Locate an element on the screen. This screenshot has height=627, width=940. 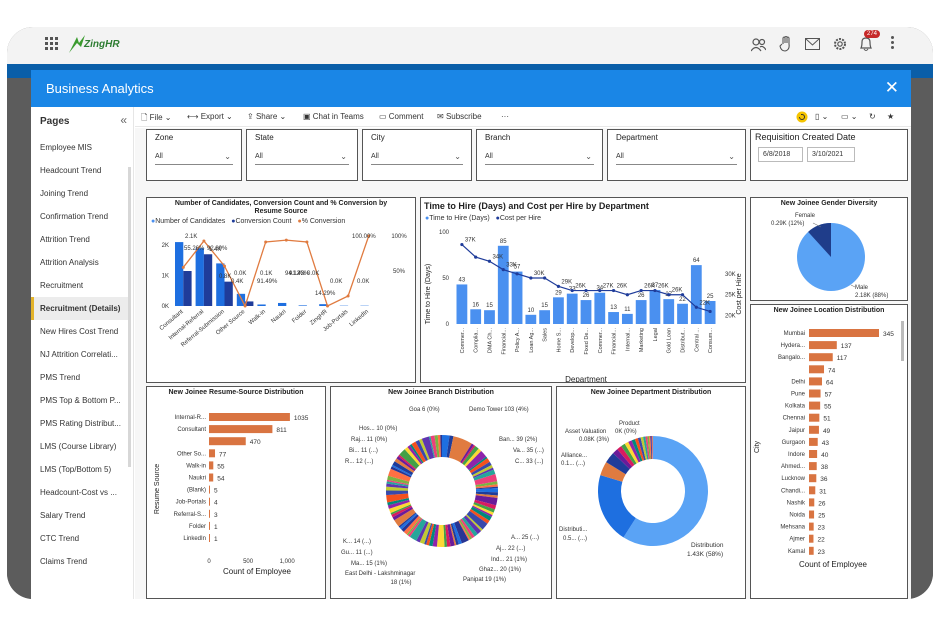
page-item: LMS (Course Library) is located at coordinates (78, 446).